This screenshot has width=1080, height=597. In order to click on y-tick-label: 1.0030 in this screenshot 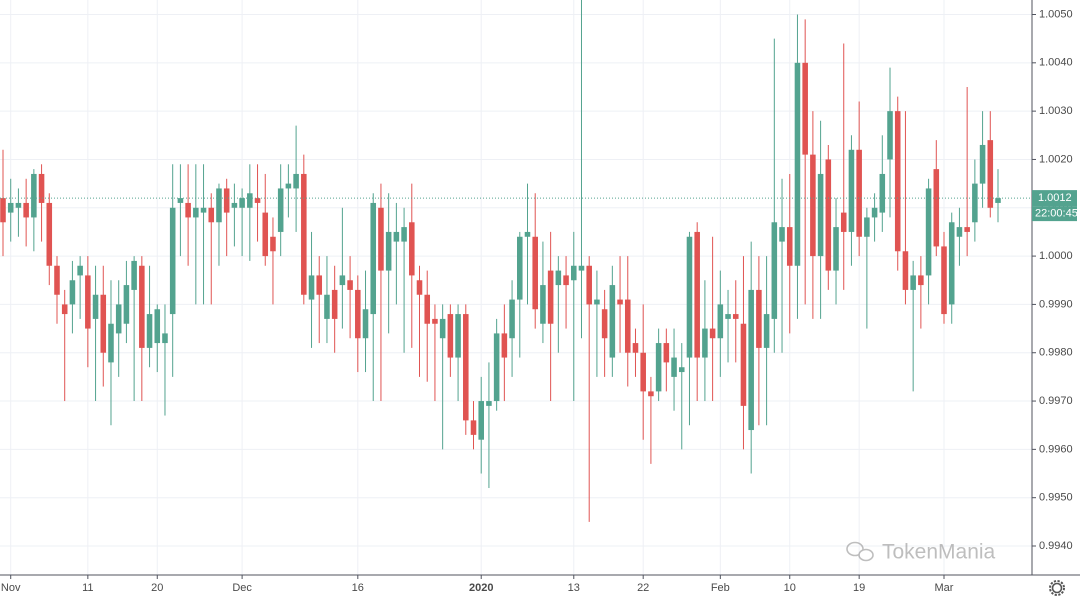, I will do `click(1056, 111)`.